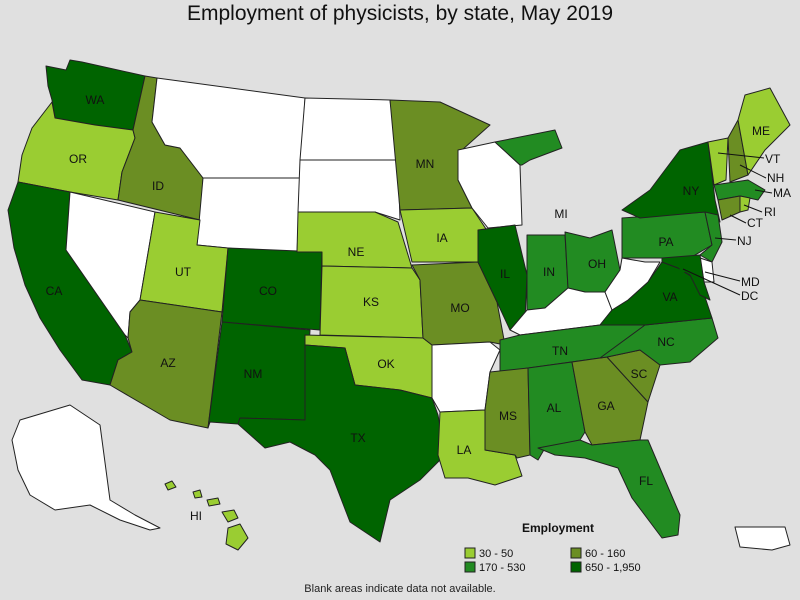  Describe the element at coordinates (750, 282) in the screenshot. I see `label-md: MD` at that location.